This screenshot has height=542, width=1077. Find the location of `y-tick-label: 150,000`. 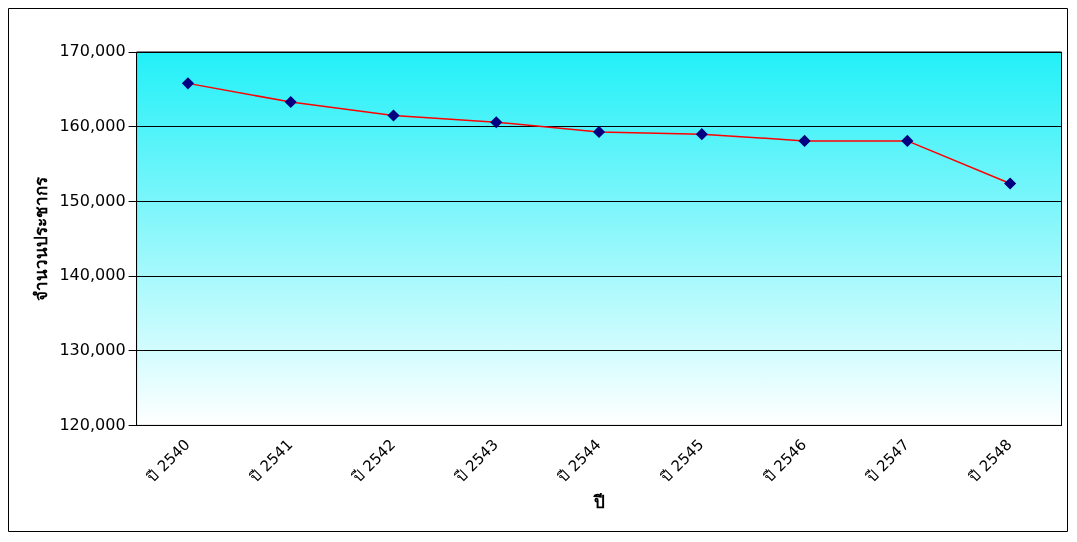

y-tick-label: 150,000 is located at coordinates (92, 200).